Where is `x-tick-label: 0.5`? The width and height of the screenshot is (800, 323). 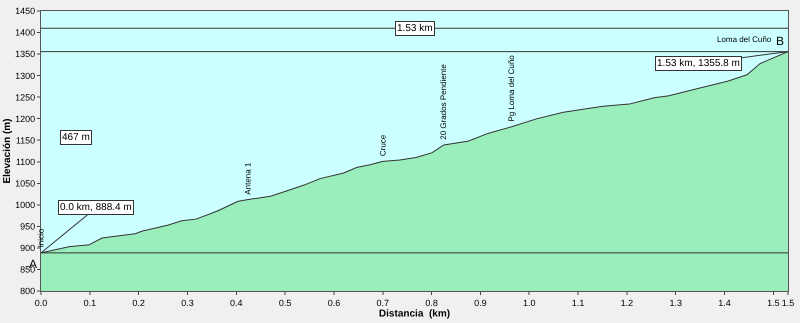 x-tick-label: 0.5 is located at coordinates (285, 303).